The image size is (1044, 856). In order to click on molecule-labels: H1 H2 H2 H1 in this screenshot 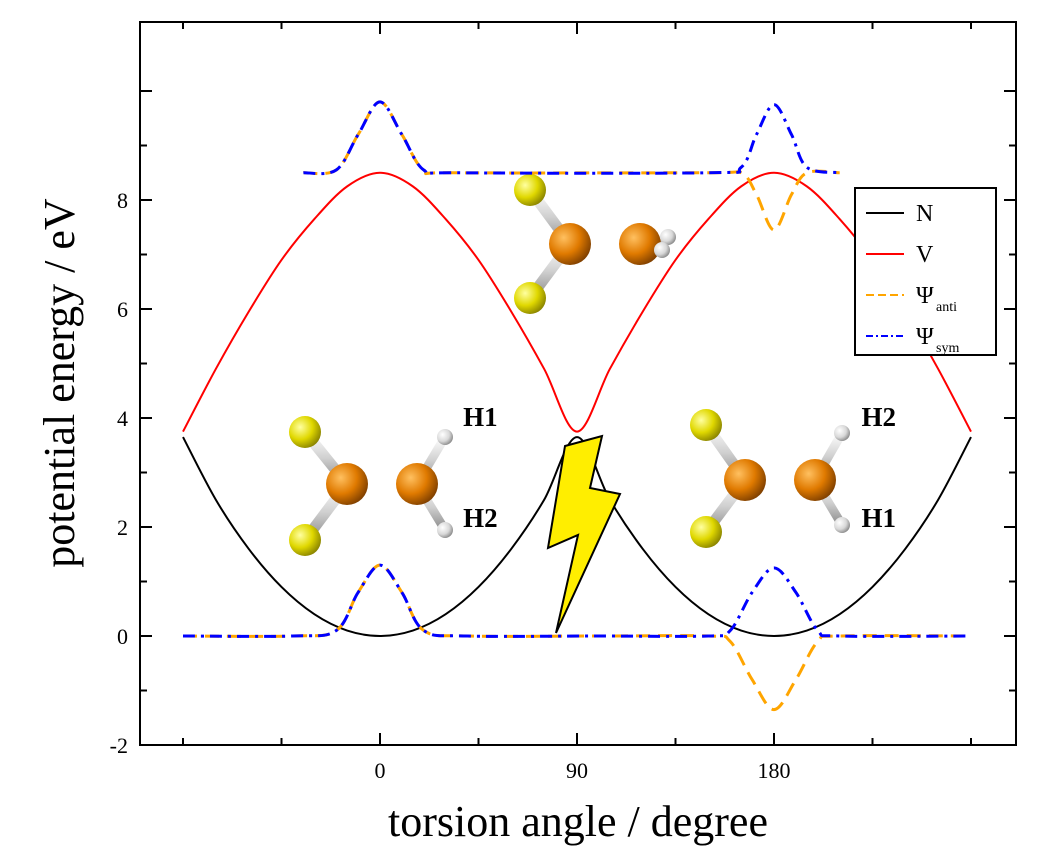, I will do `click(679, 467)`.